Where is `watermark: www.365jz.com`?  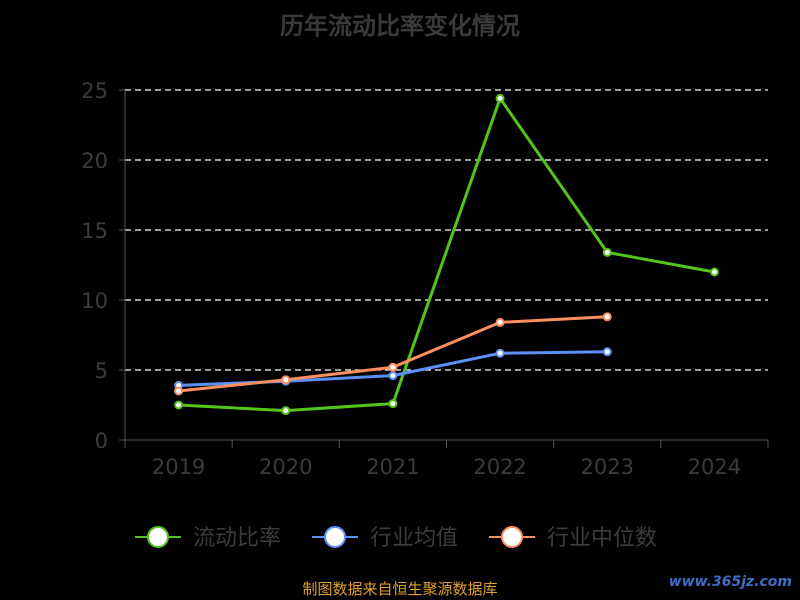 watermark: www.365jz.com is located at coordinates (730, 582).